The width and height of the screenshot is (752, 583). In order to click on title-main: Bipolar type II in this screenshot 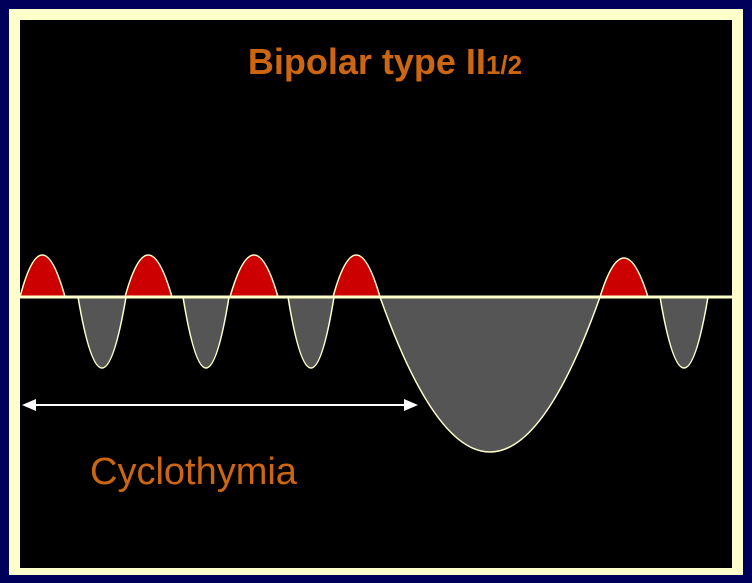, I will do `click(367, 61)`.